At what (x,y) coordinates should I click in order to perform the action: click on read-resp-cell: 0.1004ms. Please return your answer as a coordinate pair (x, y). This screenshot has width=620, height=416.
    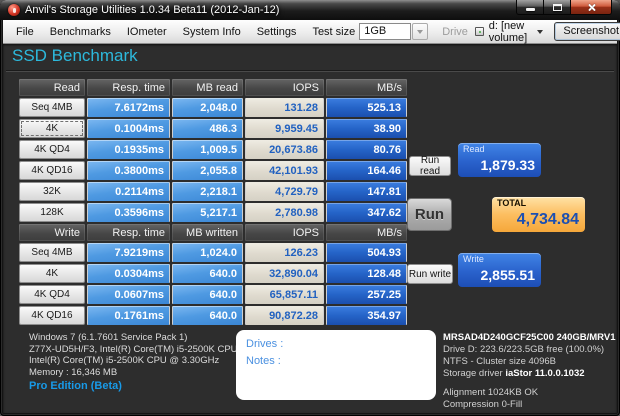
    Looking at the image, I should click on (128, 128).